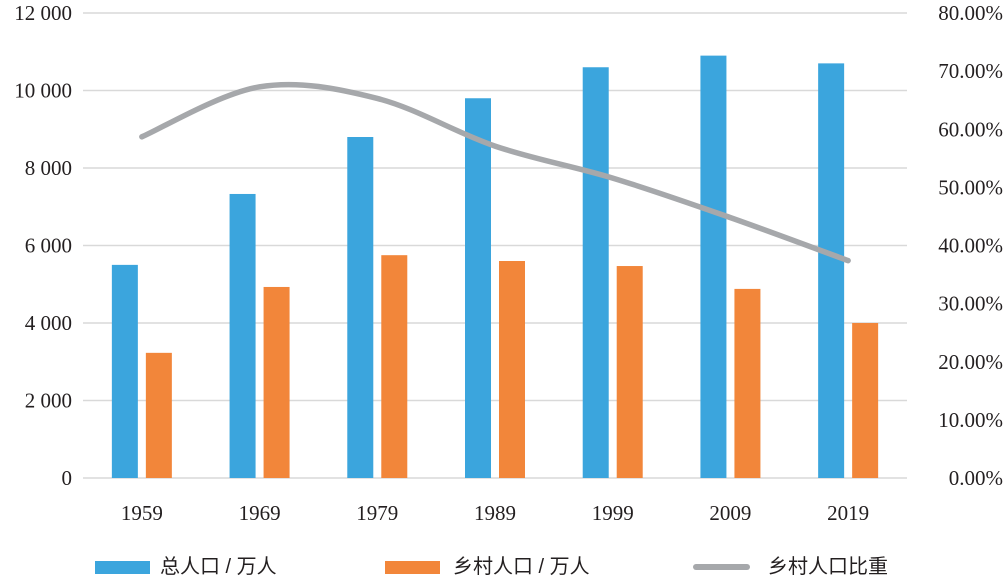  I want to click on legend-swatch-rural-population, so click(412, 567).